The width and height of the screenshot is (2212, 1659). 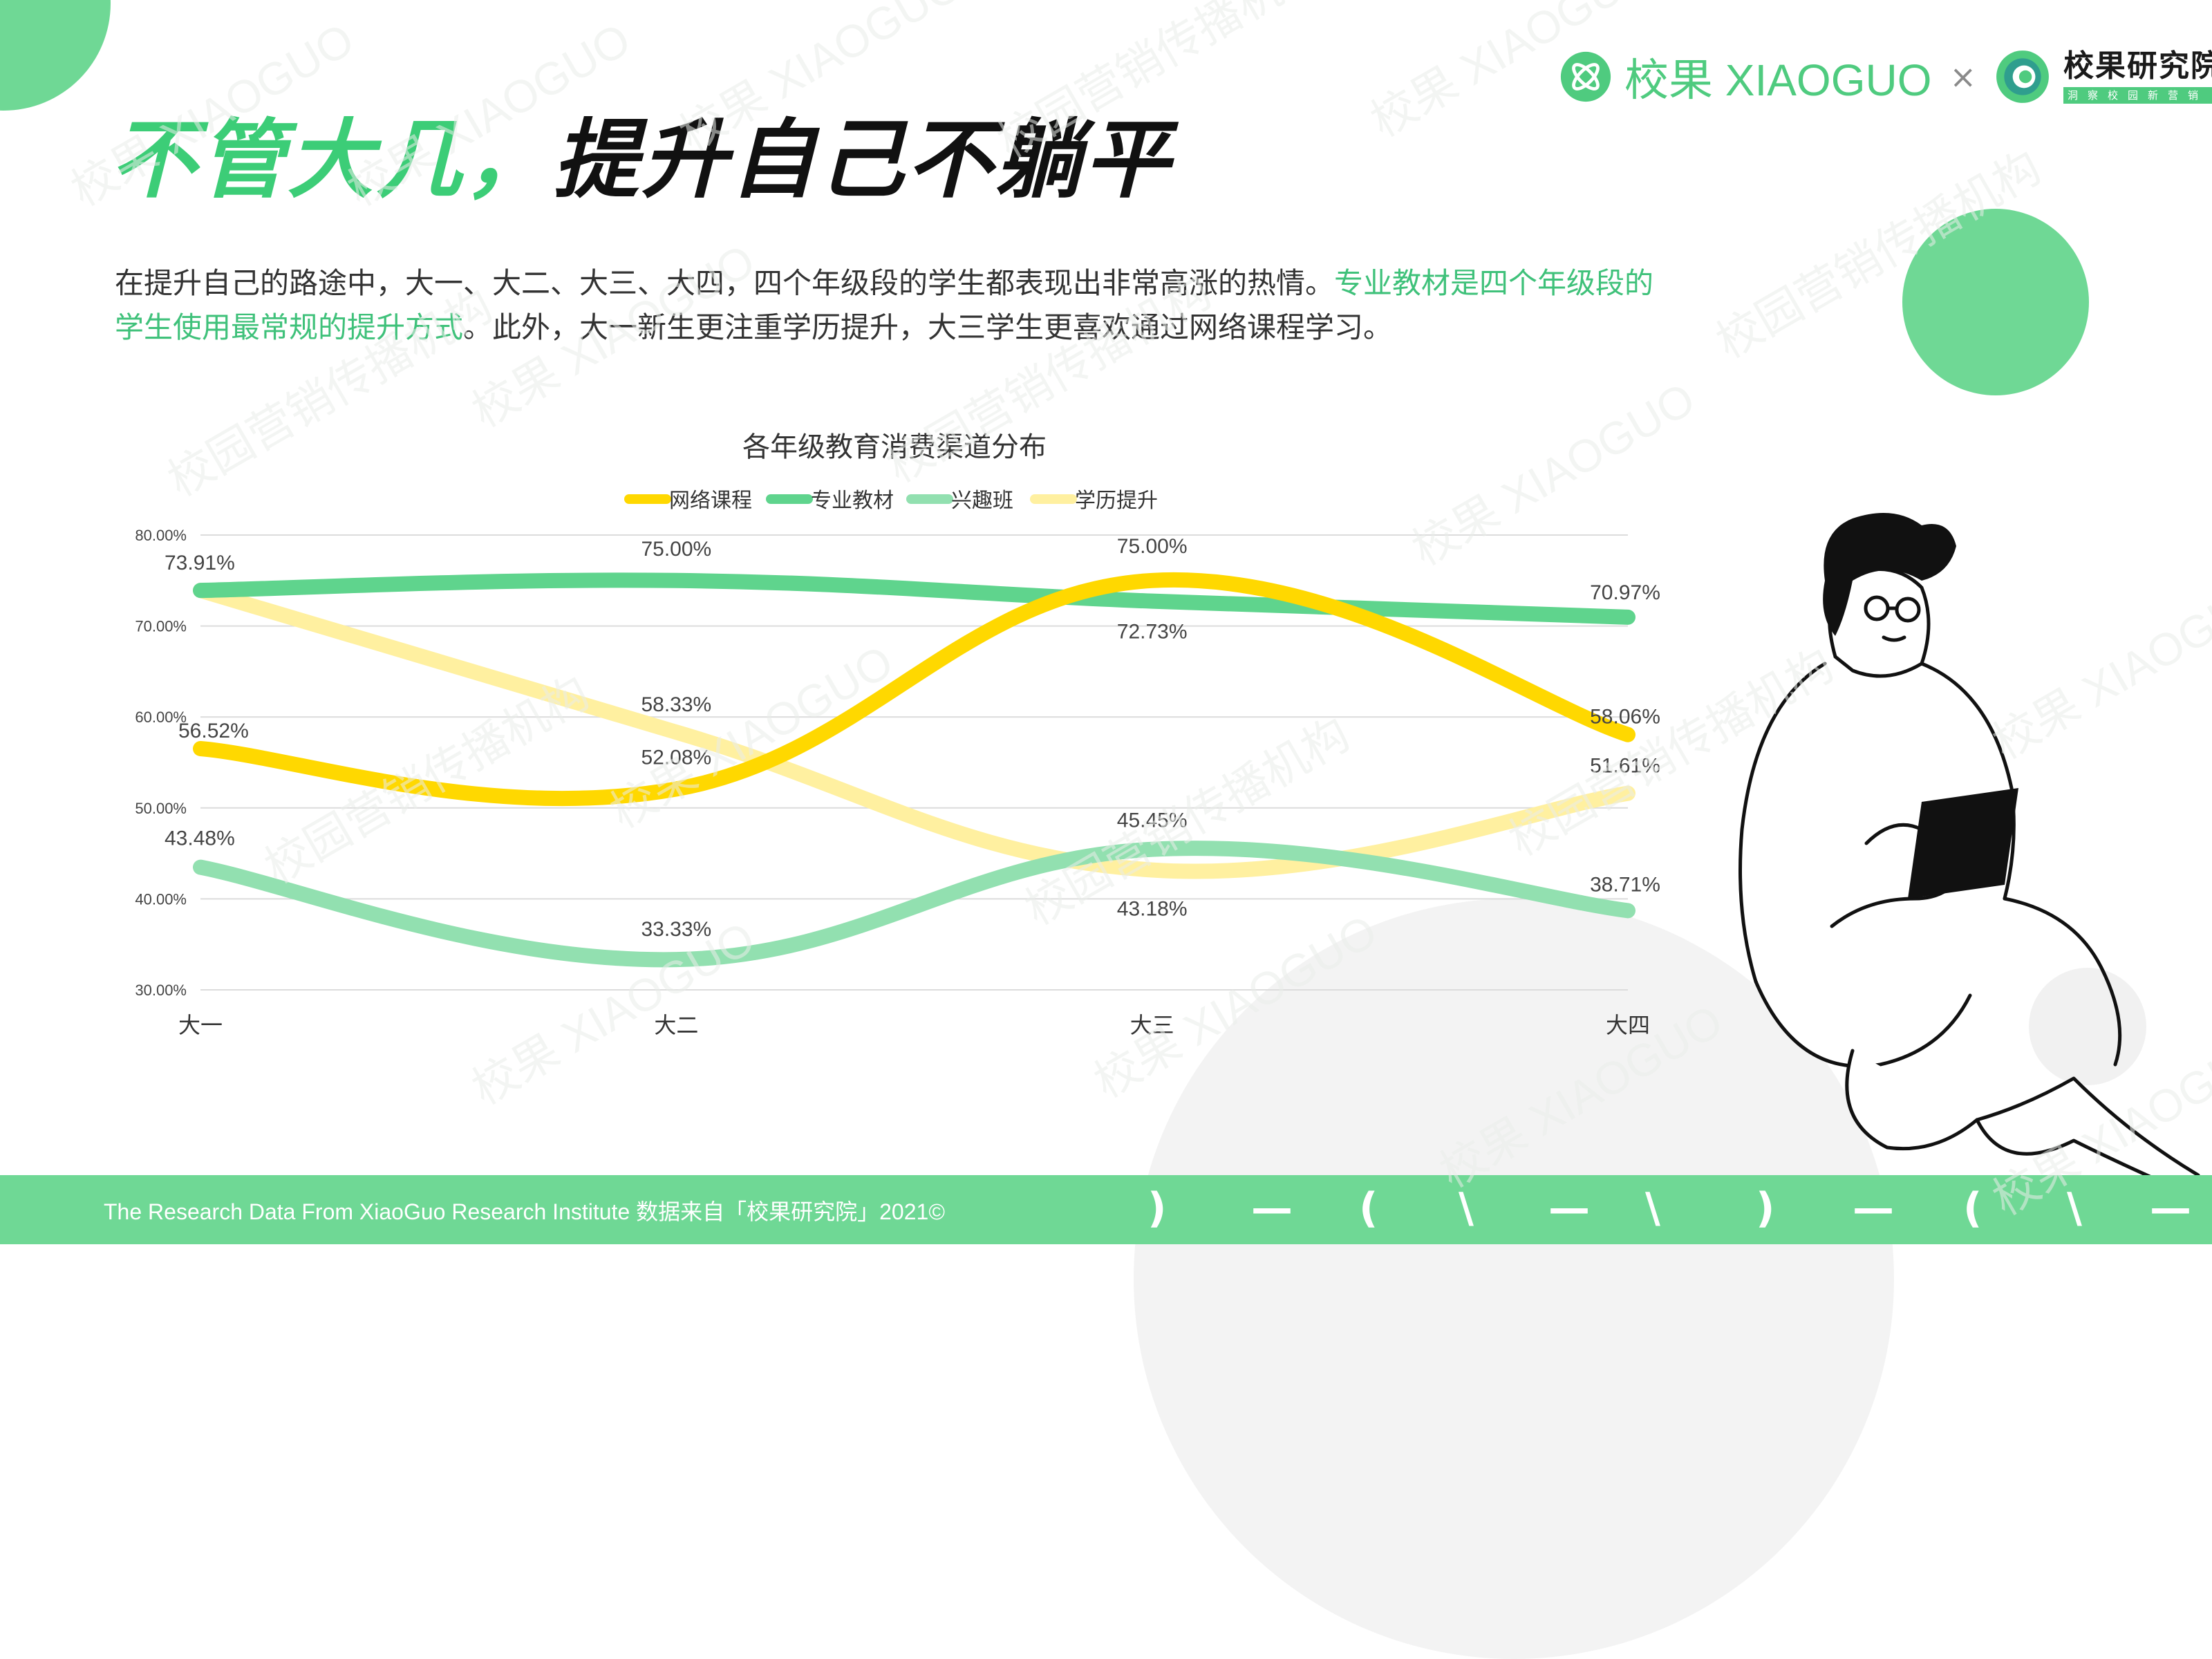 What do you see at coordinates (1963, 76) in the screenshot?
I see `brand-times-symbol: ×` at bounding box center [1963, 76].